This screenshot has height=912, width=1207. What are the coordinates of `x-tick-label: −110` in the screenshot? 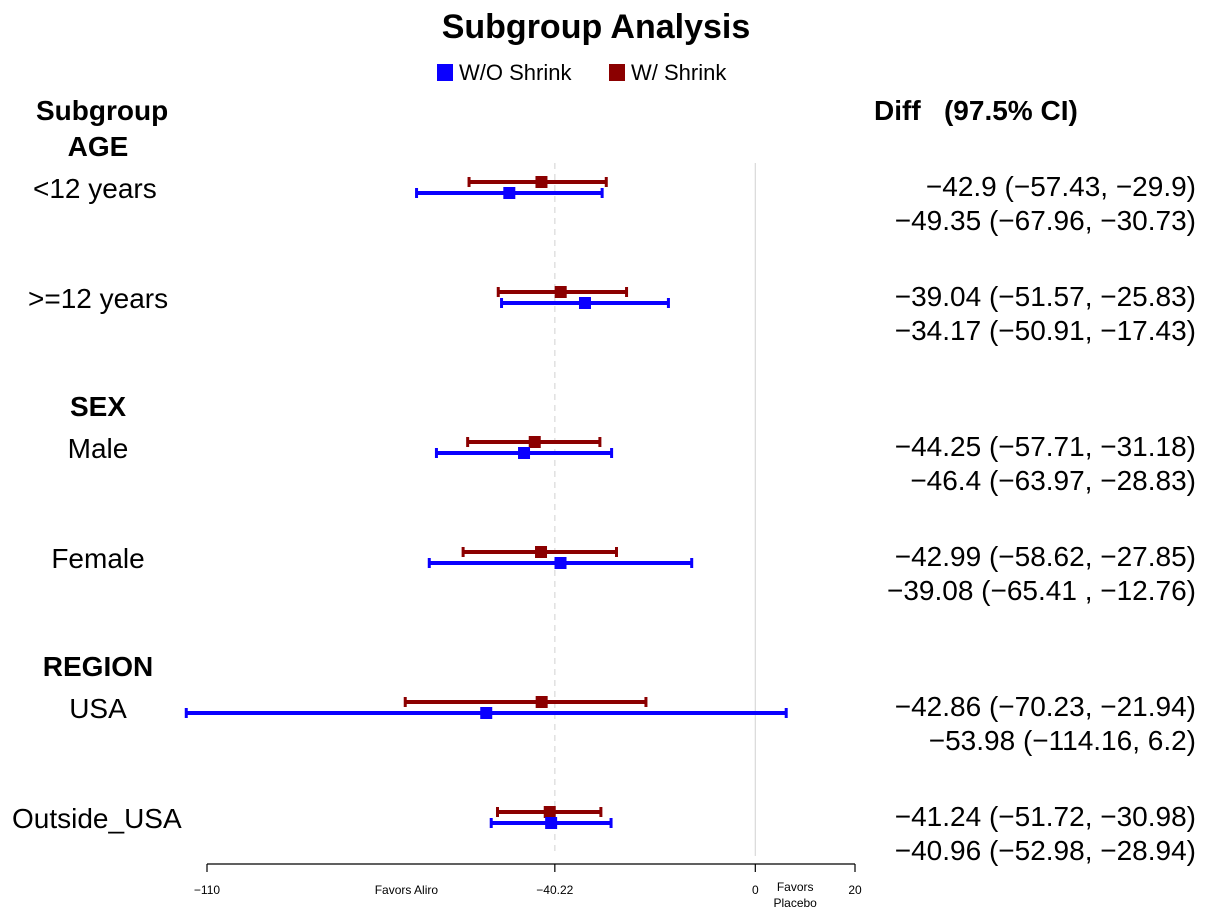 It's located at (207, 890).